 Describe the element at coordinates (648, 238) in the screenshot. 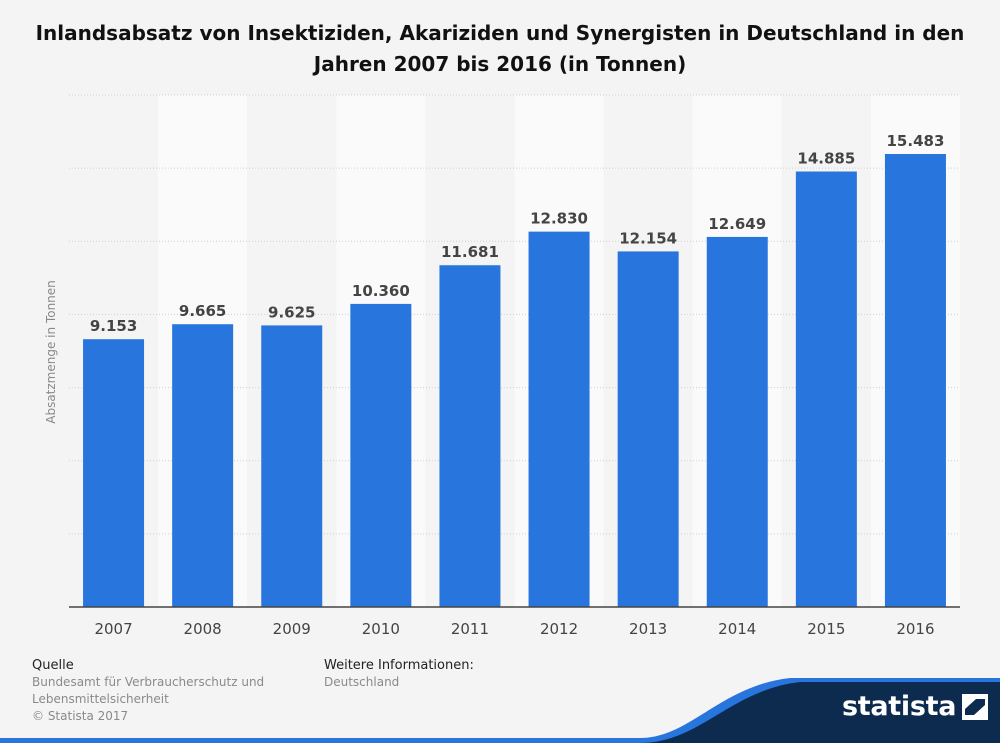

I see `value-label-2013: 12.154` at that location.